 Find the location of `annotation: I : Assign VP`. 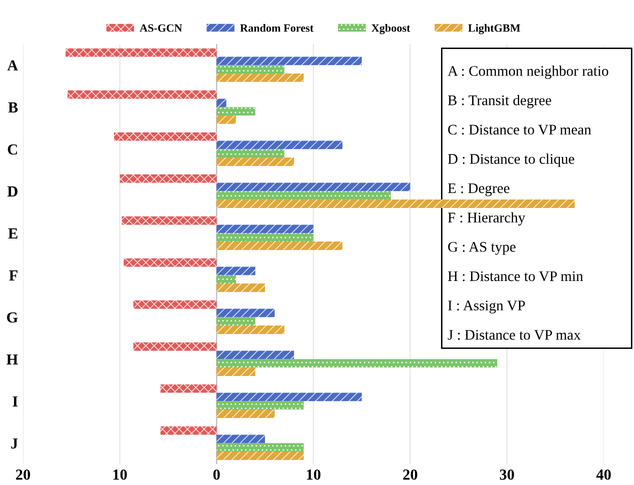

annotation: I : Assign VP is located at coordinates (486, 307).